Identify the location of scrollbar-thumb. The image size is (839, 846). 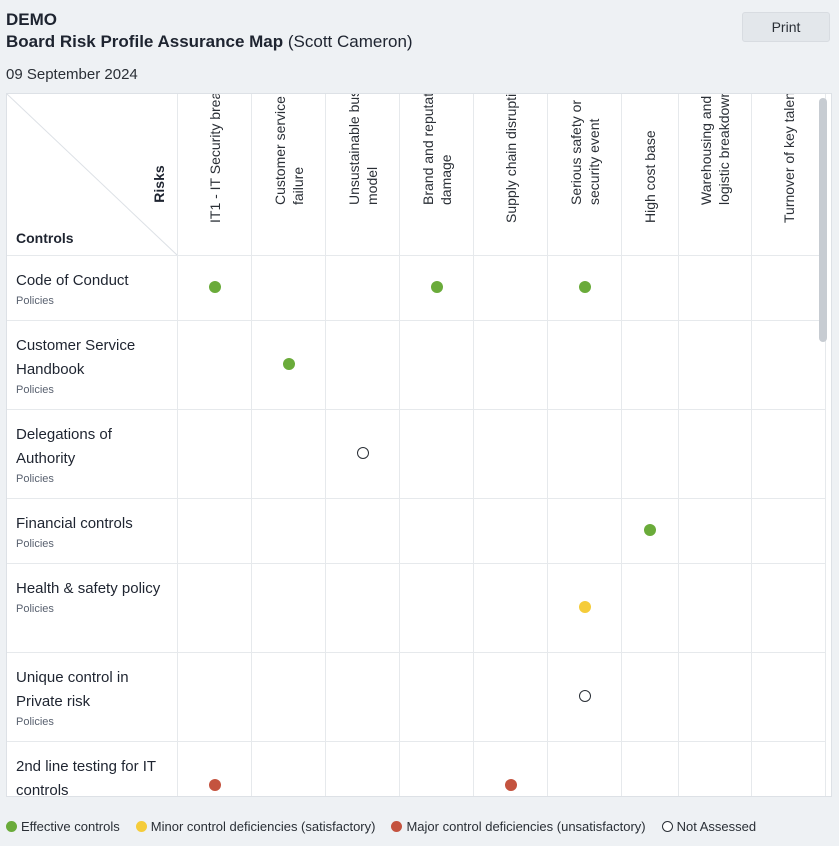
(823, 220).